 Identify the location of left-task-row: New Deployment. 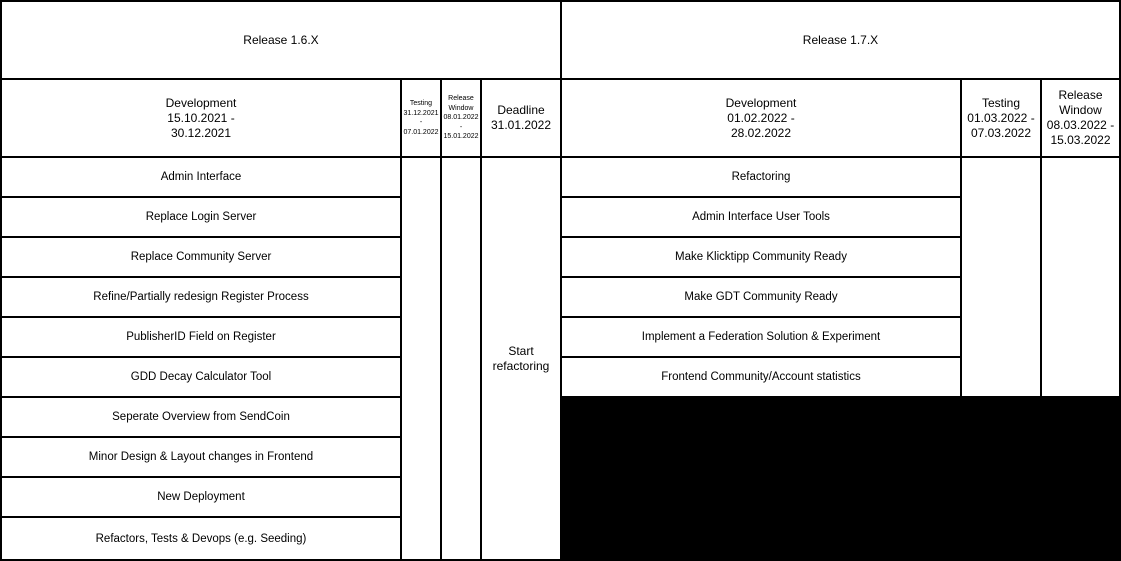
(201, 497).